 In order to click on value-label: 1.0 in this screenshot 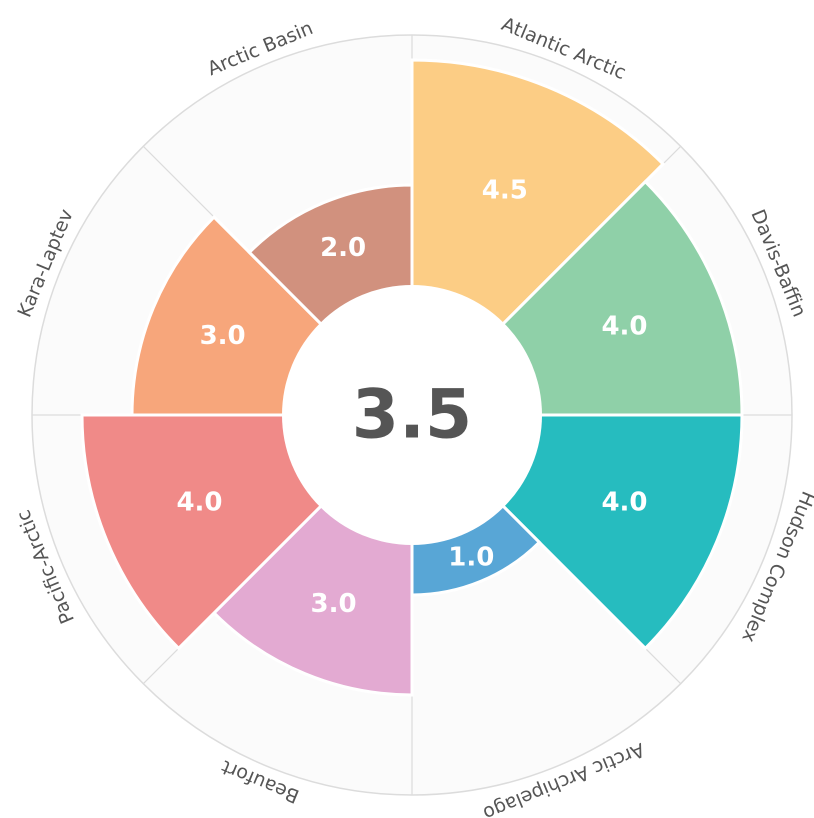, I will do `click(471, 558)`.